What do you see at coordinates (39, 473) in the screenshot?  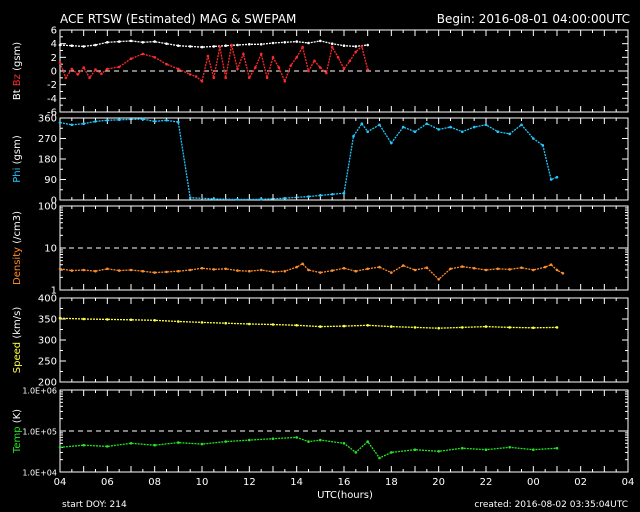 I see `y-tick-label: 1.0E+04` at bounding box center [39, 473].